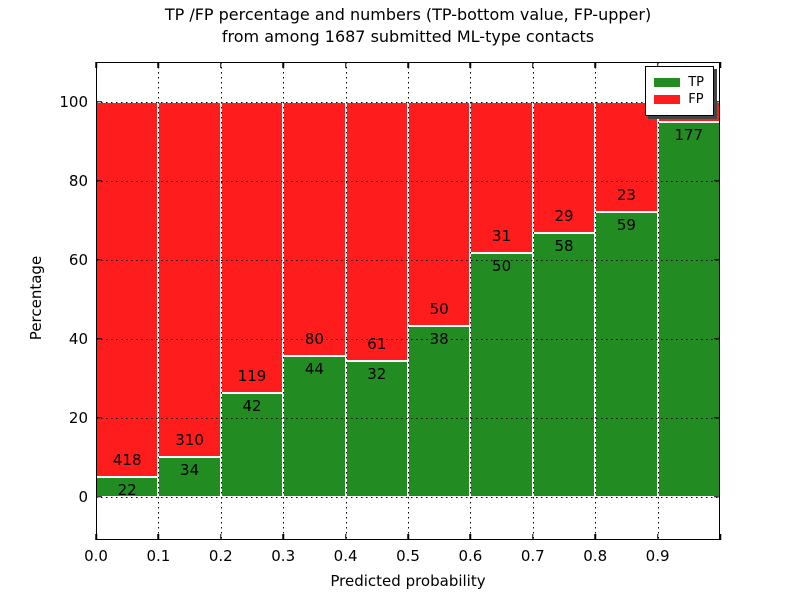 The width and height of the screenshot is (800, 600). I want to click on tp-count-label: 34, so click(190, 470).